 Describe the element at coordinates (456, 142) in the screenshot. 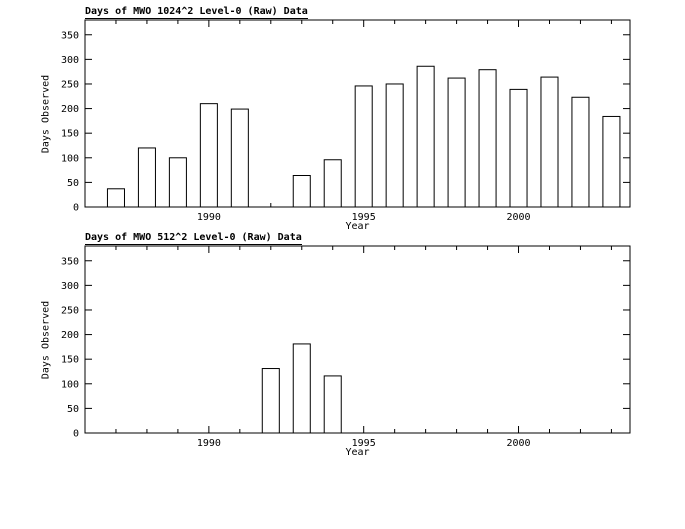

I see `bar-1998` at that location.